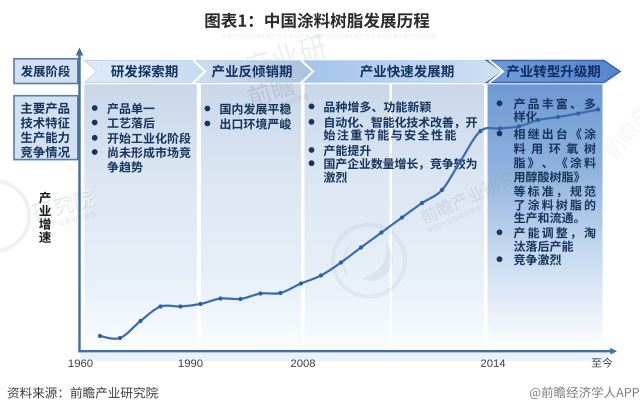 The width and height of the screenshot is (640, 413). What do you see at coordinates (492, 364) in the screenshot?
I see `svg-text: 2014` at bounding box center [492, 364].